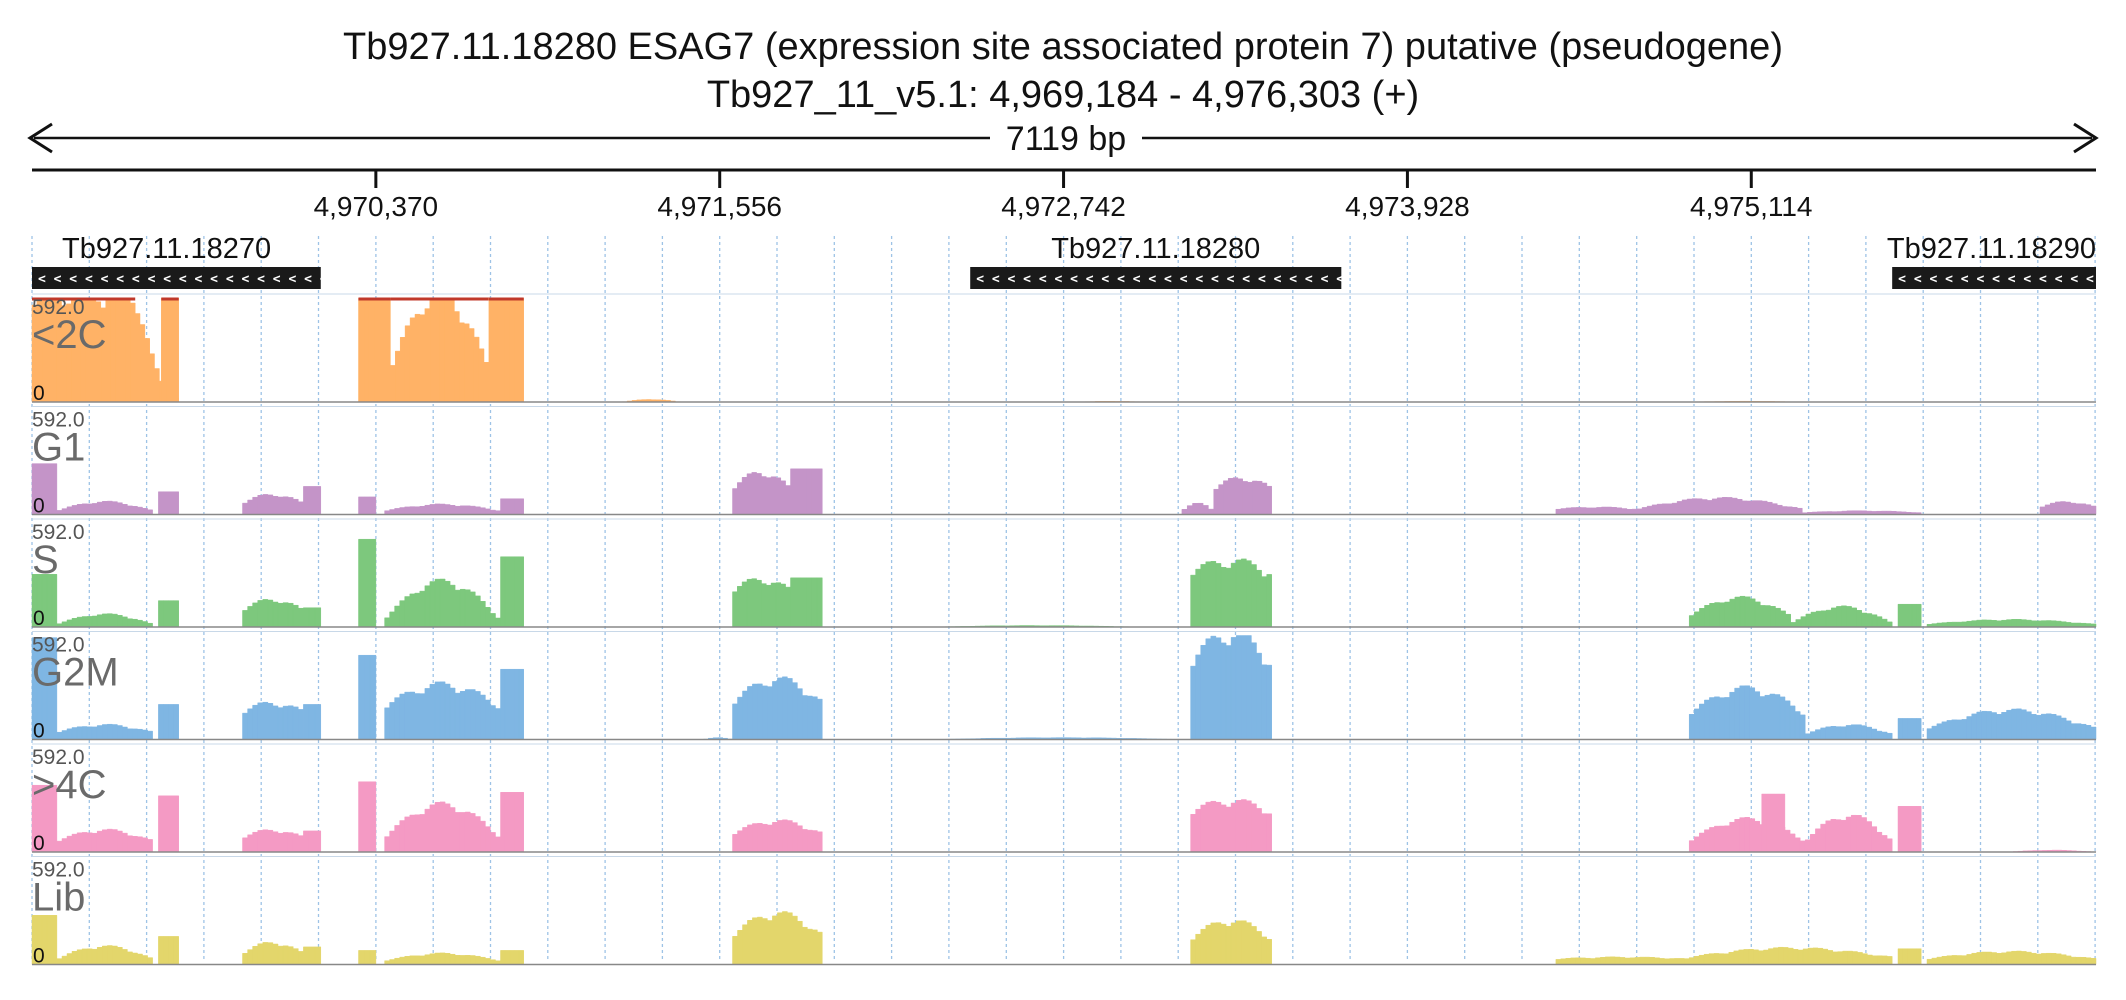 The image size is (2126, 1000). Describe the element at coordinates (1407, 206) in the screenshot. I see `axis-tick-label: 4,973,928` at that location.